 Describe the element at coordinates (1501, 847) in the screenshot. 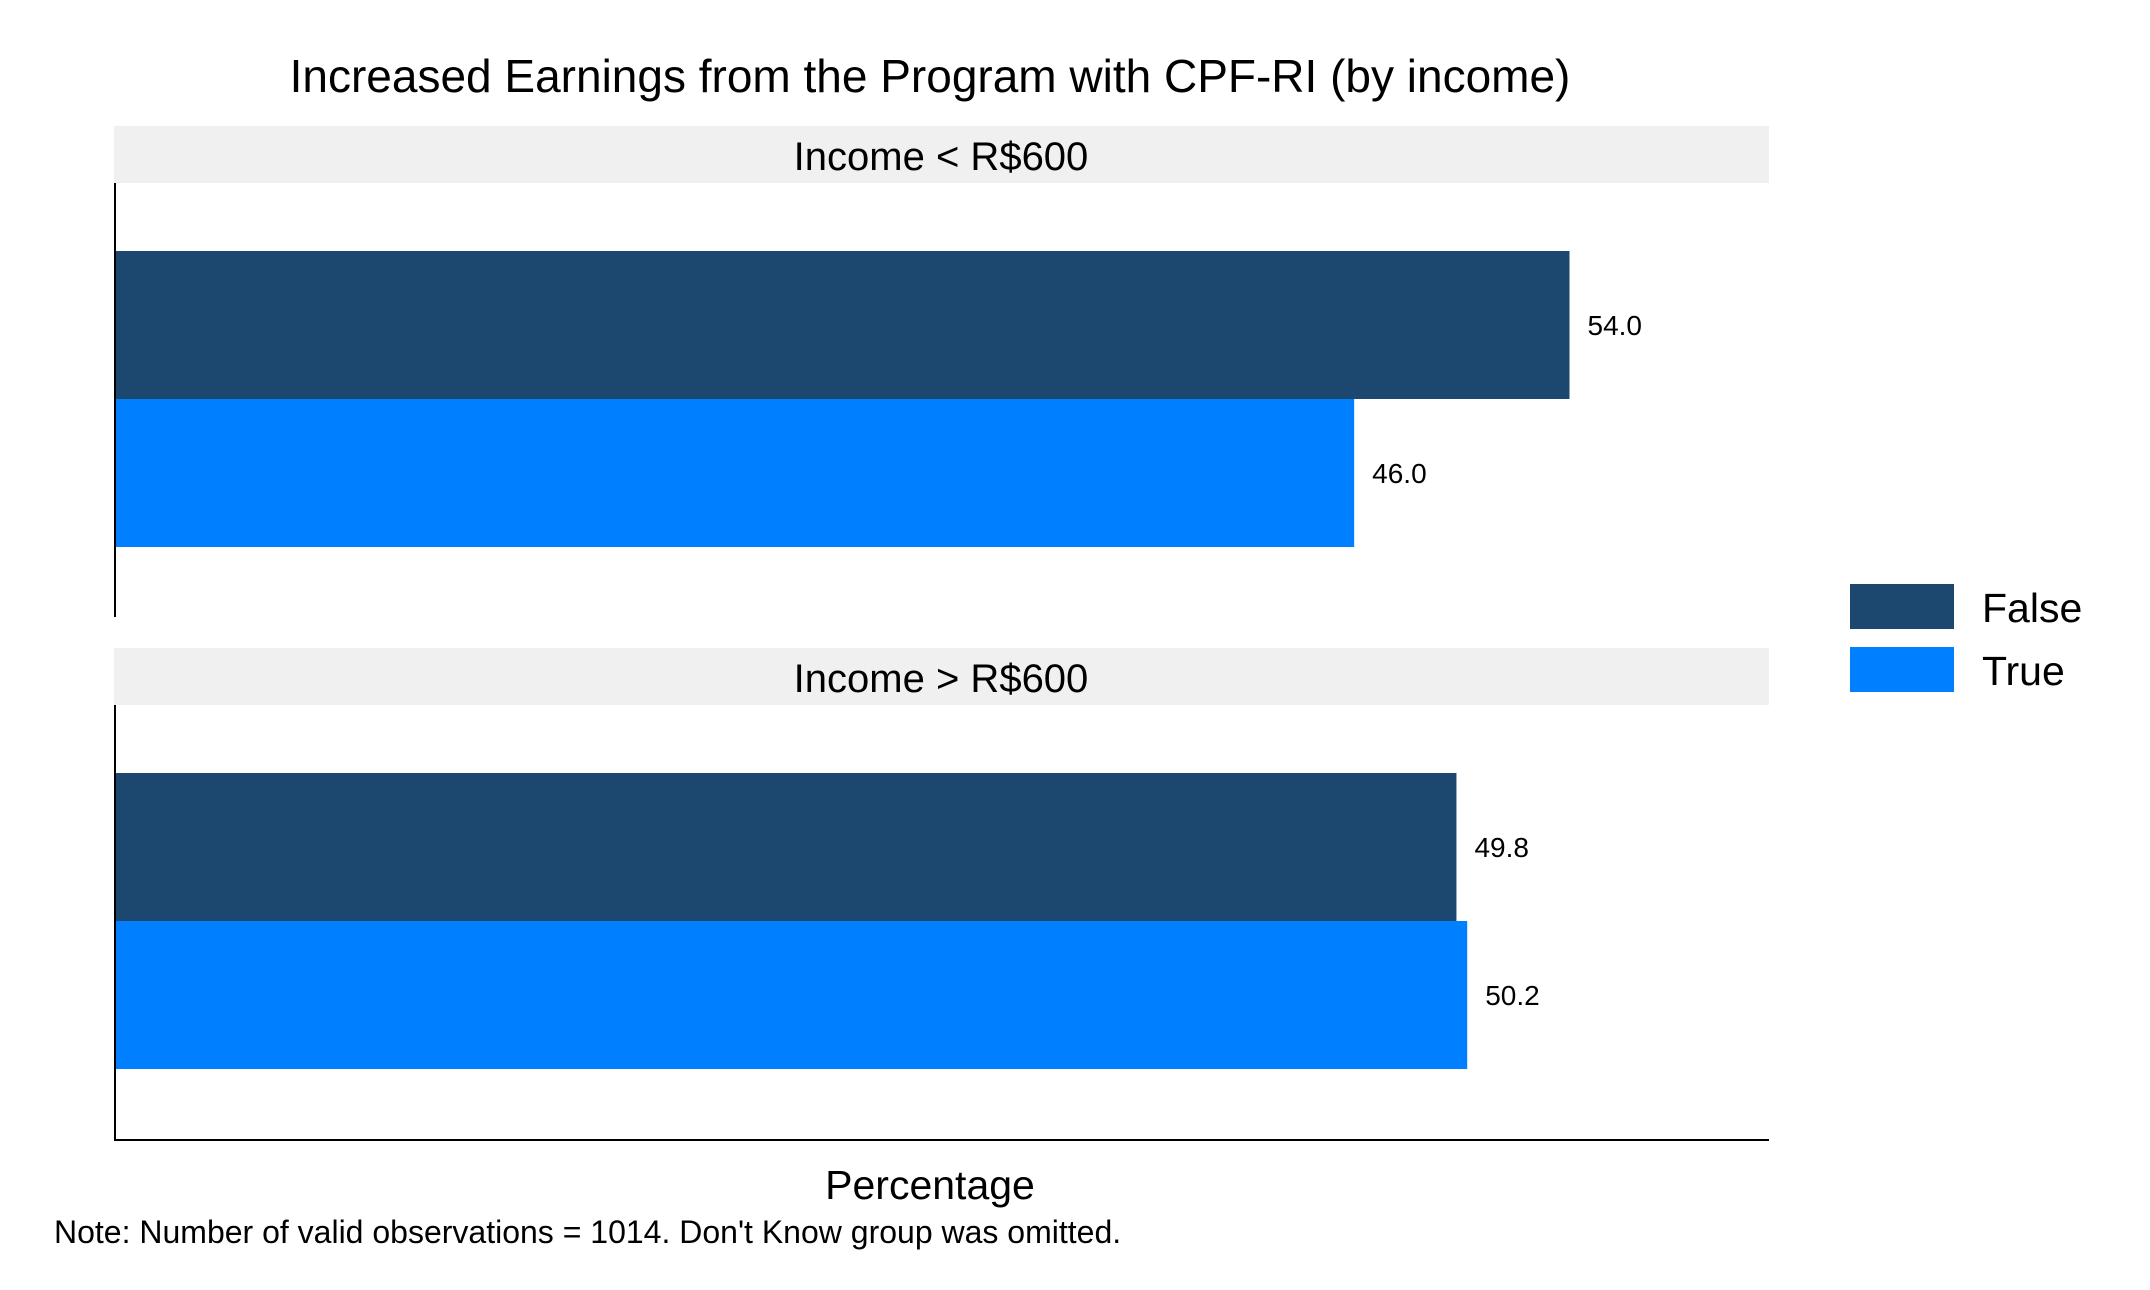

I see `bar-value-label: 49.8` at that location.